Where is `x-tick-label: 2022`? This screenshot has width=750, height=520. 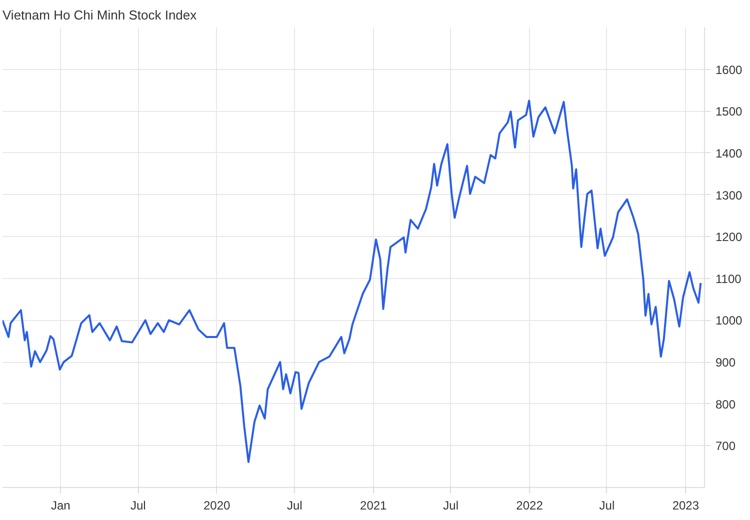 x-tick-label: 2022 is located at coordinates (530, 505).